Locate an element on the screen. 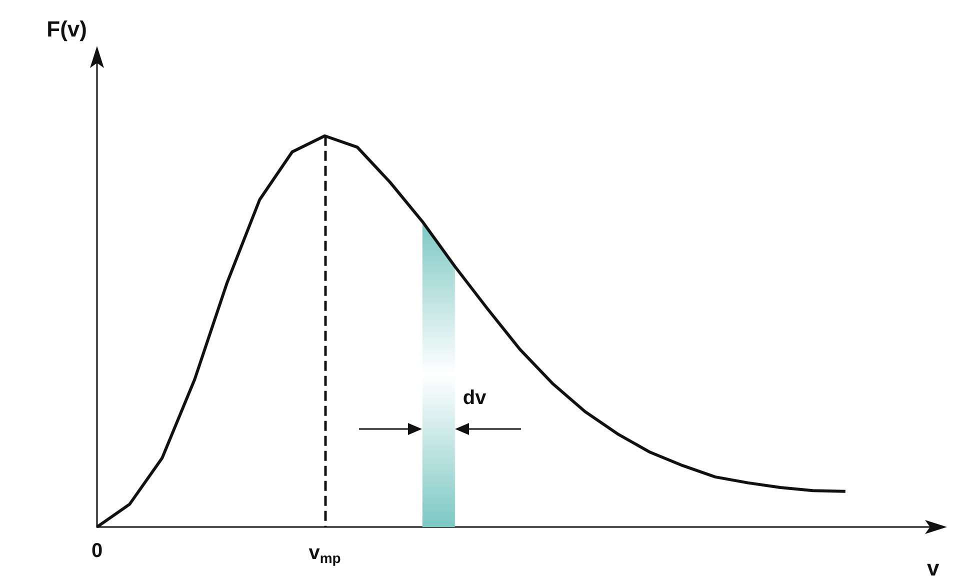 Image resolution: width=957 pixels, height=582 pixels. x-axis-title: v is located at coordinates (933, 568).